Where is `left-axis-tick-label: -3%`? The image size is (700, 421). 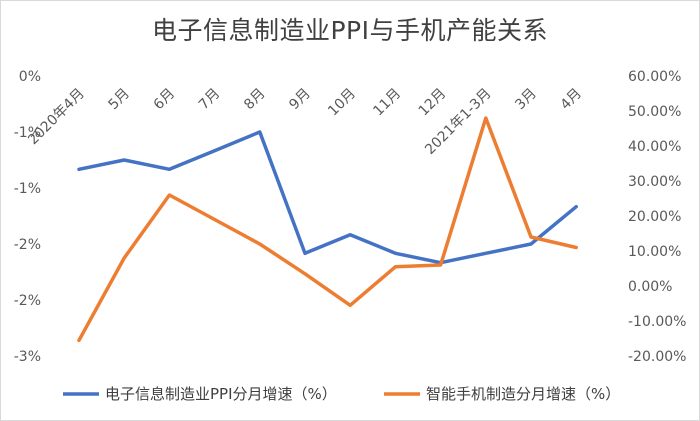 left-axis-tick-label: -3% is located at coordinates (27, 357).